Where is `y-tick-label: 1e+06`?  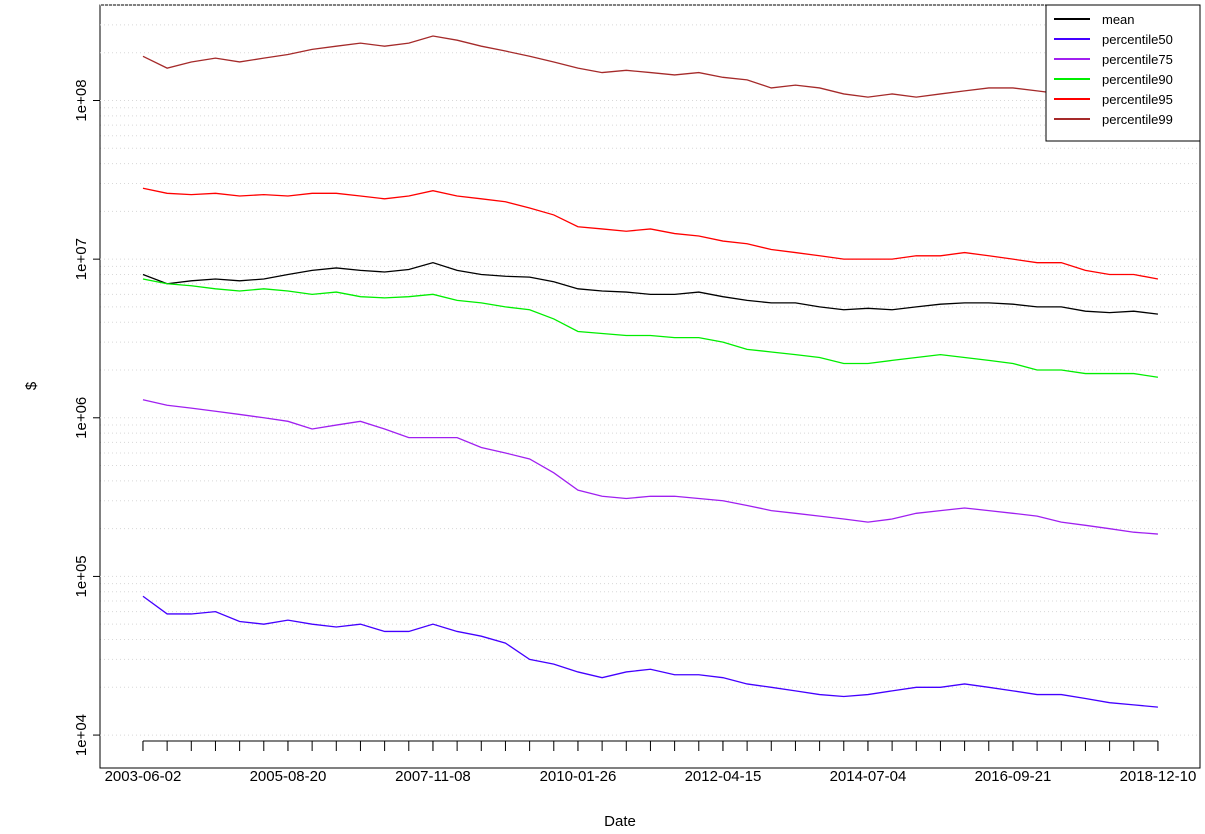 y-tick-label: 1e+06 is located at coordinates (81, 418).